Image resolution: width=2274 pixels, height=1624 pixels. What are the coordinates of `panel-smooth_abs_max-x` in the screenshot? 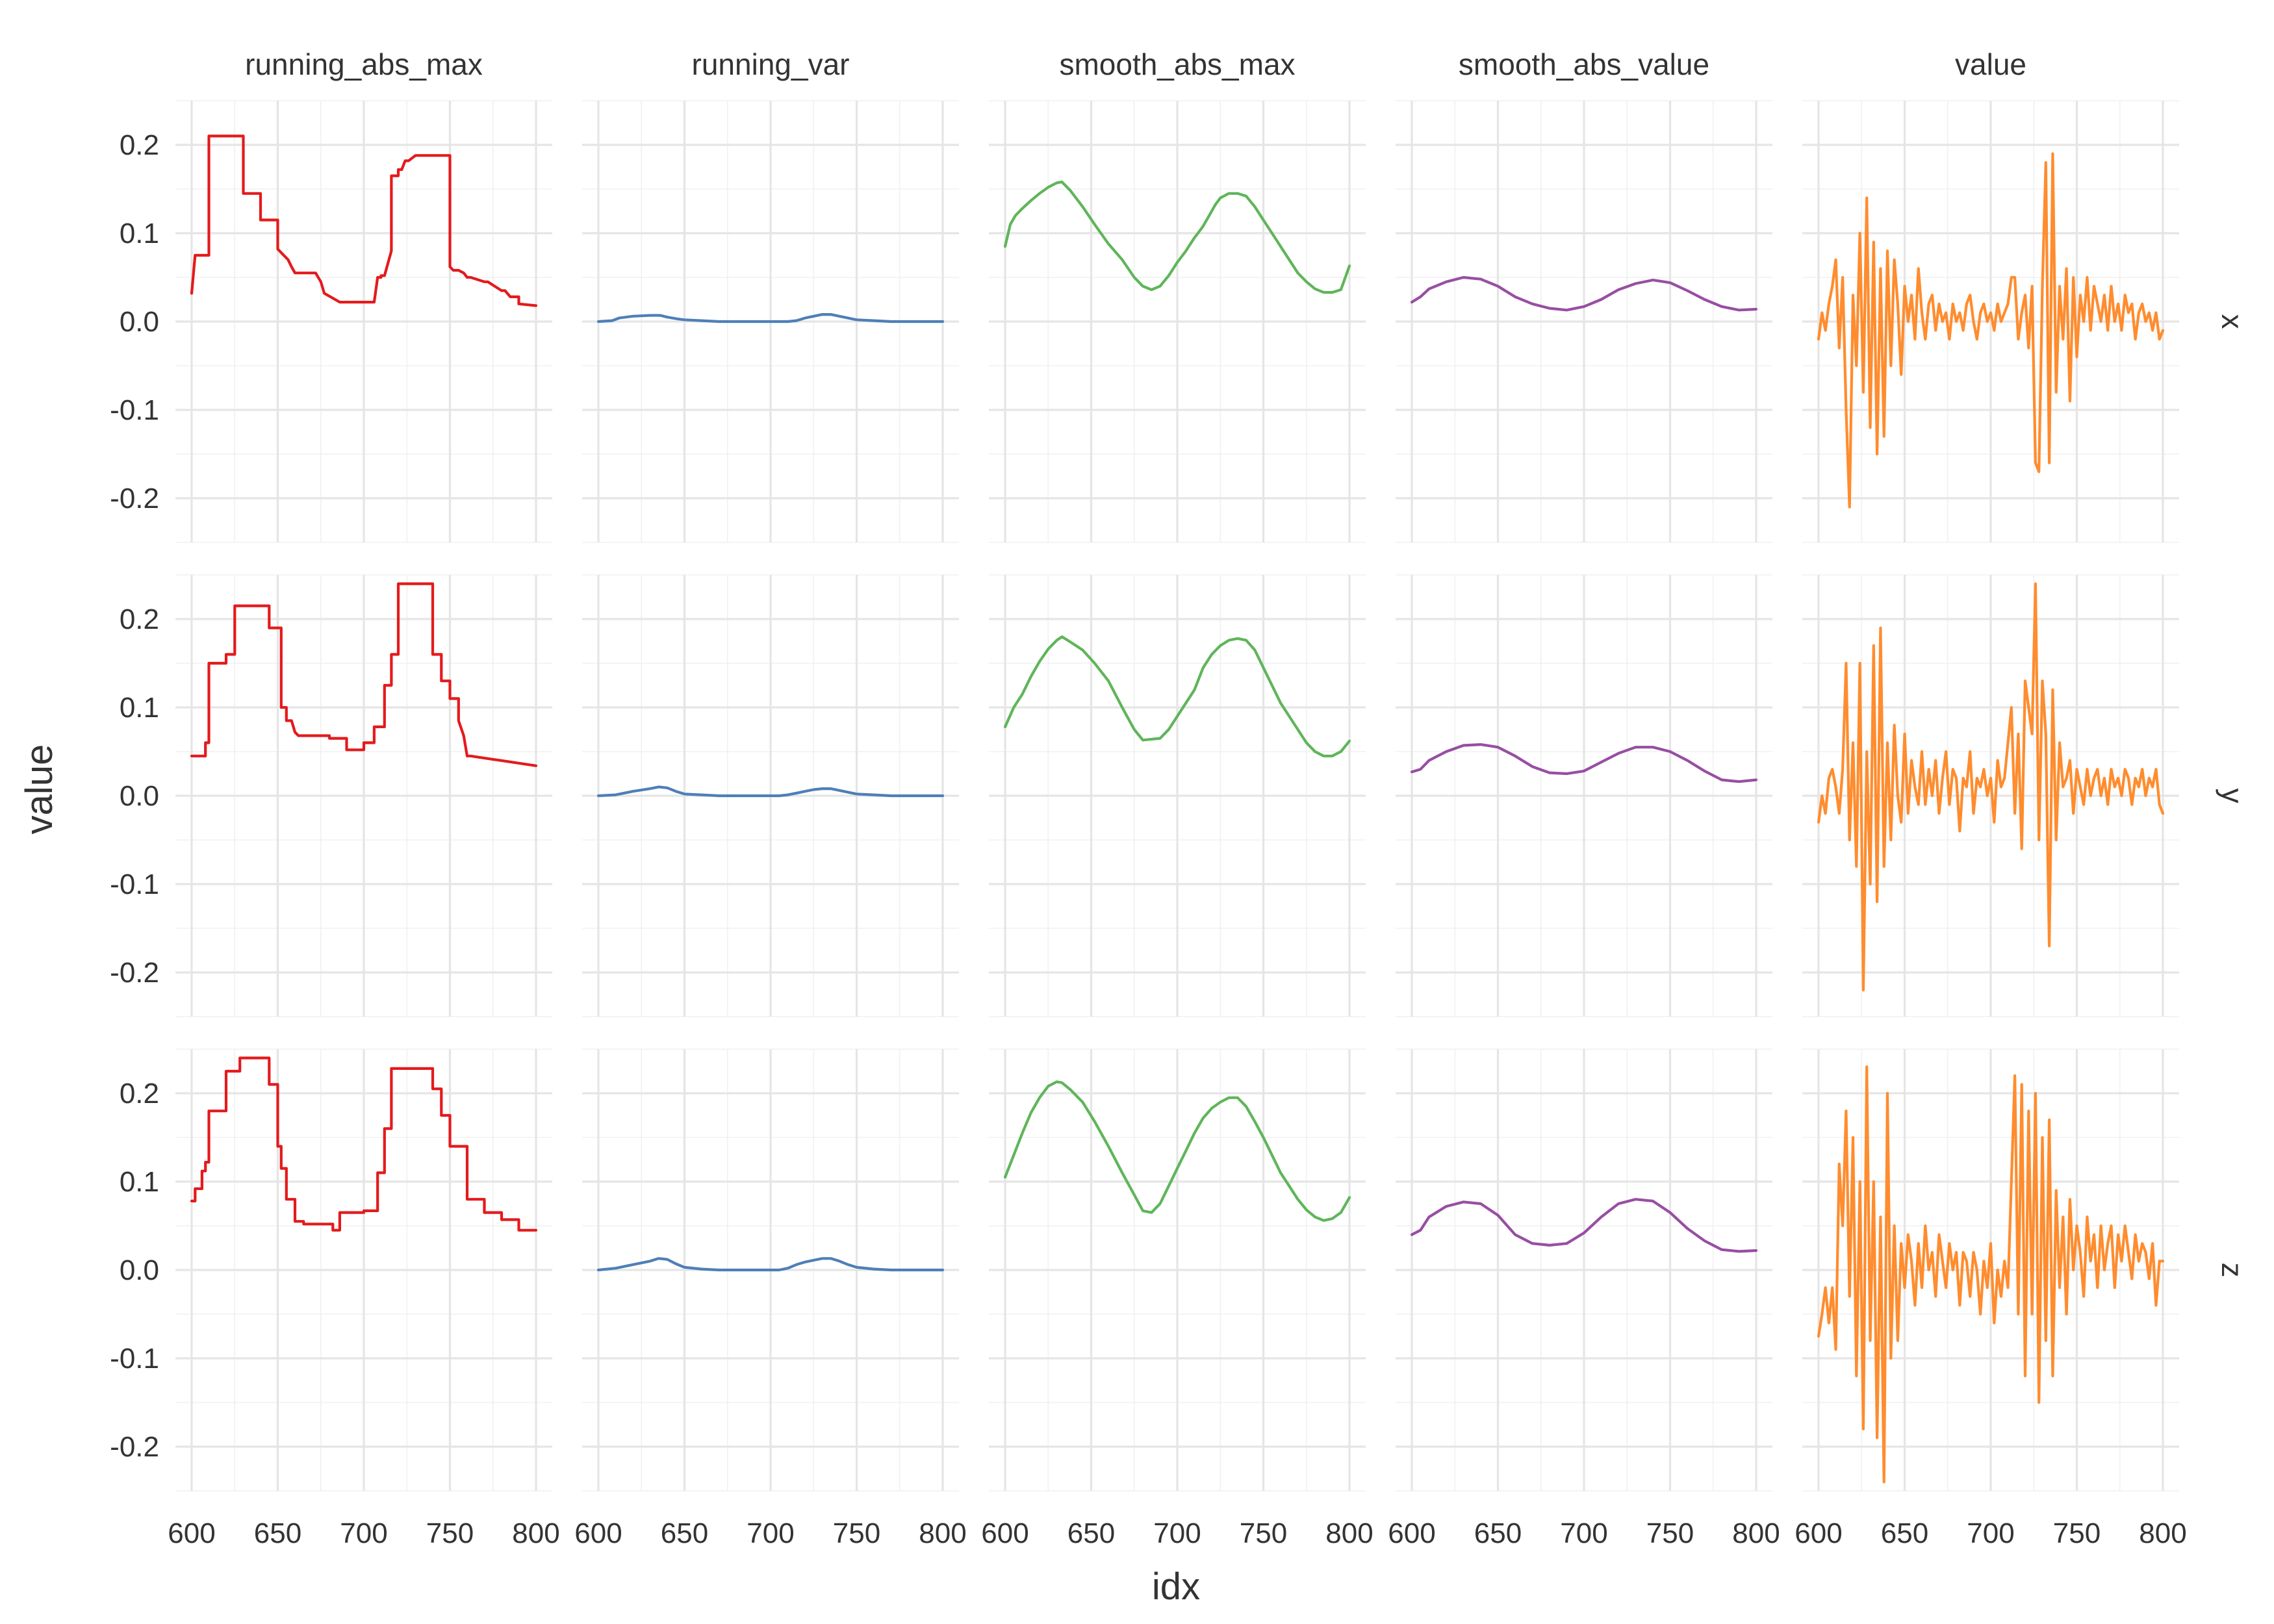 It's located at (1177, 321).